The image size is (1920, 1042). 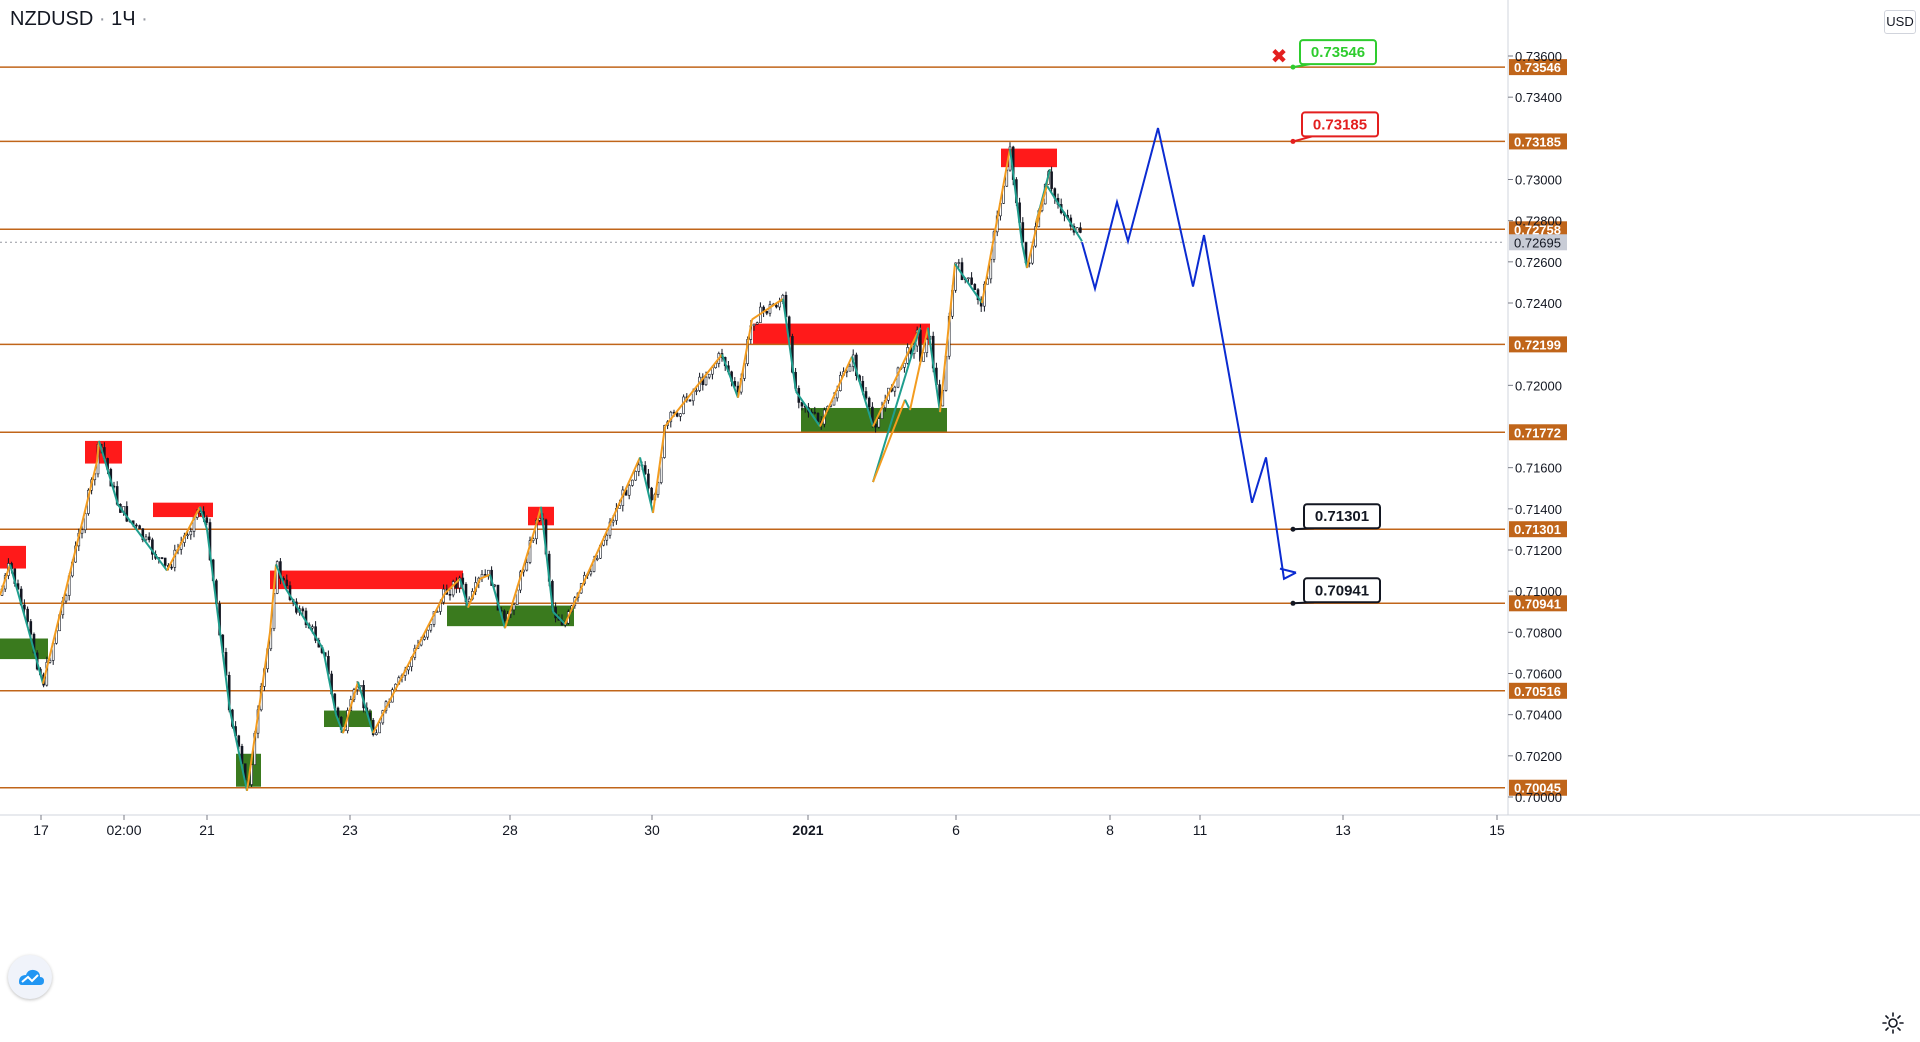 I want to click on level-price-label: 0.72758, so click(x=1537, y=229).